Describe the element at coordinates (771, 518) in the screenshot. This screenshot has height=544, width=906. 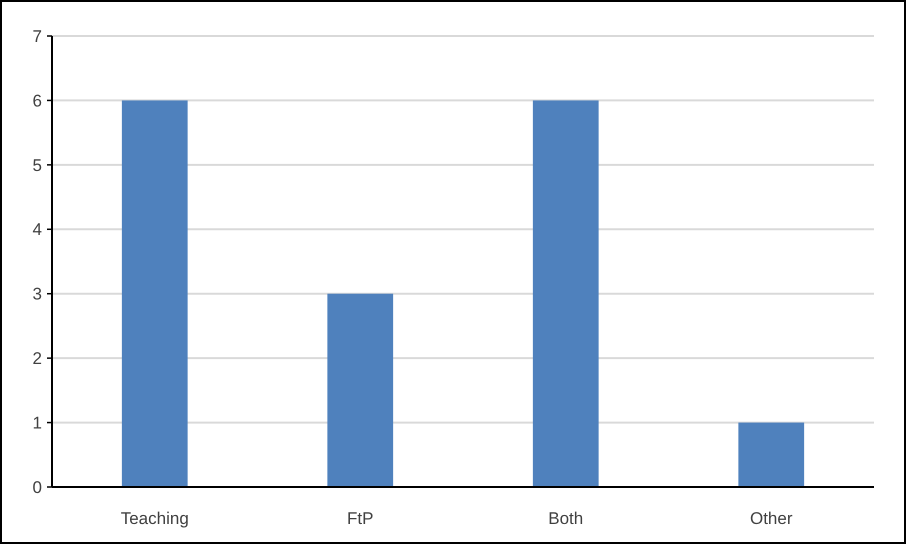
I see `x-tick-label: Other` at that location.